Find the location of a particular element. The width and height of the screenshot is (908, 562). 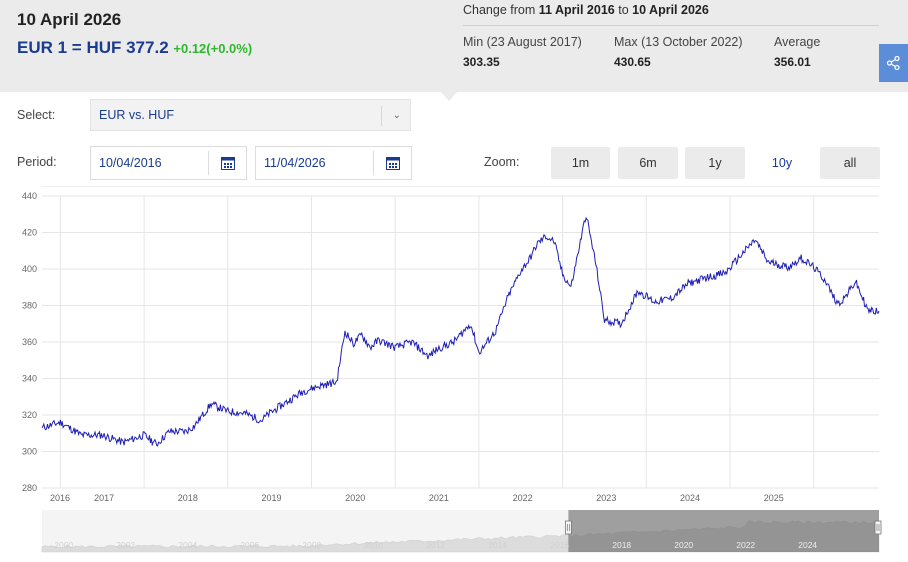

share-button is located at coordinates (893, 63).